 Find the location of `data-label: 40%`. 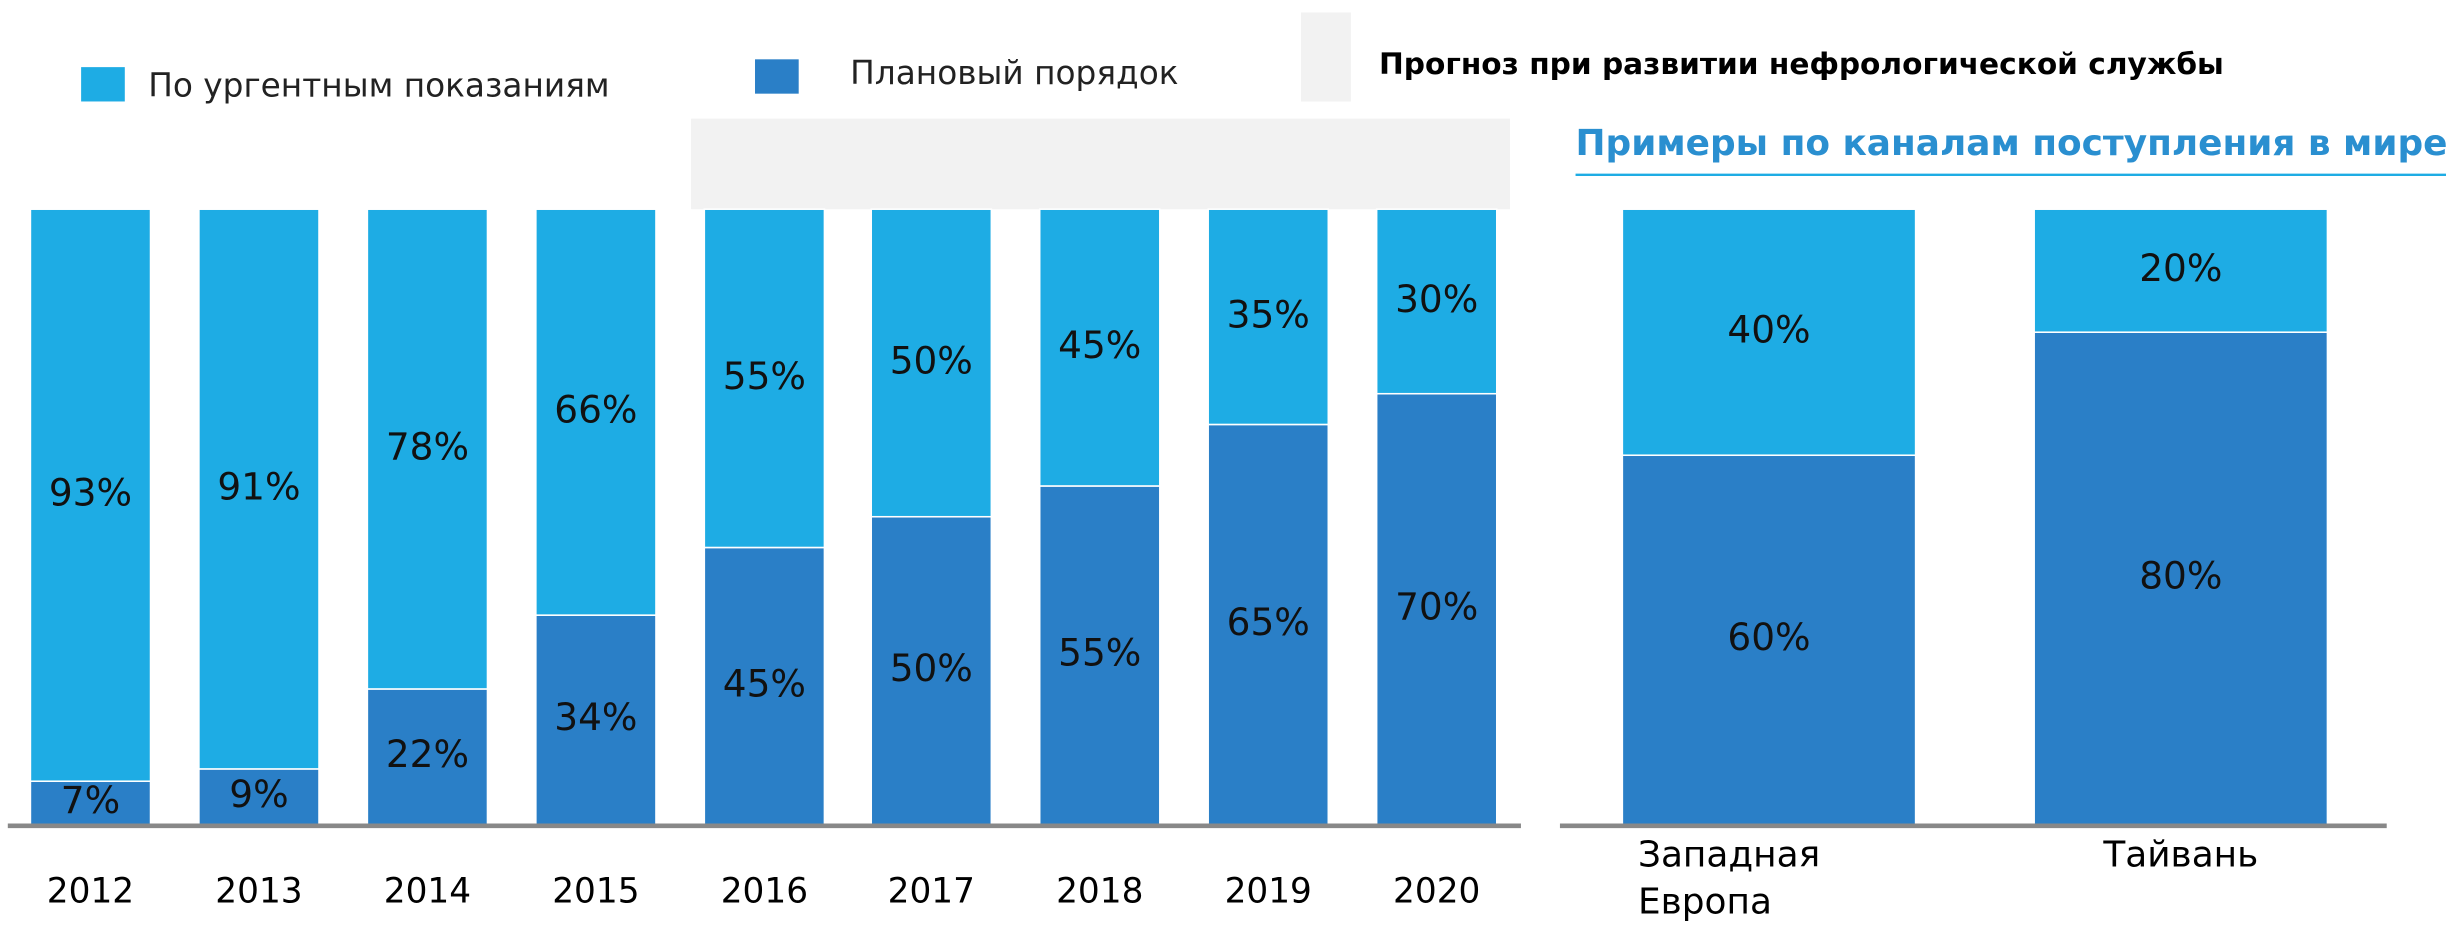

data-label: 40% is located at coordinates (1768, 330).